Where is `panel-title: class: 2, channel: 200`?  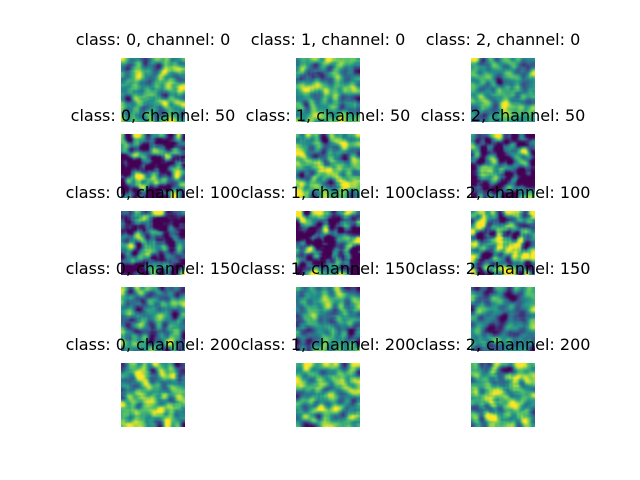 panel-title: class: 2, channel: 200 is located at coordinates (503, 344).